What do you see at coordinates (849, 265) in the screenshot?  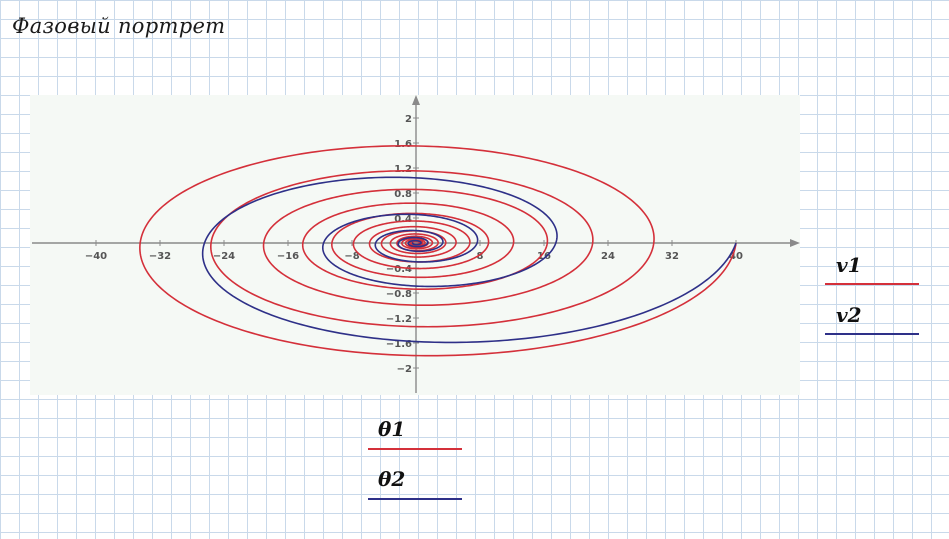 I see `legend-label-v1: v1` at bounding box center [849, 265].